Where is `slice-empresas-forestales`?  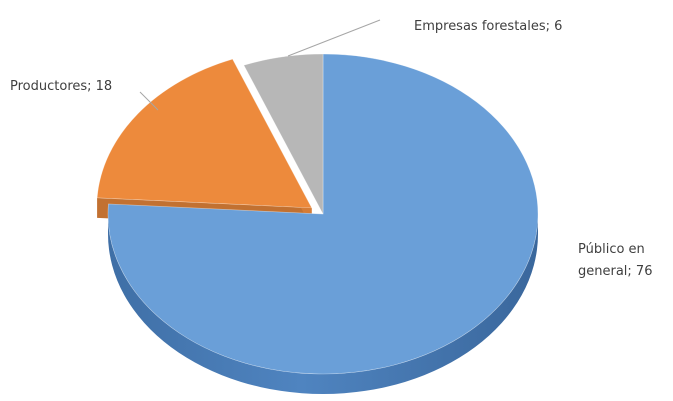 slice-empresas-forestales is located at coordinates (283, 134).